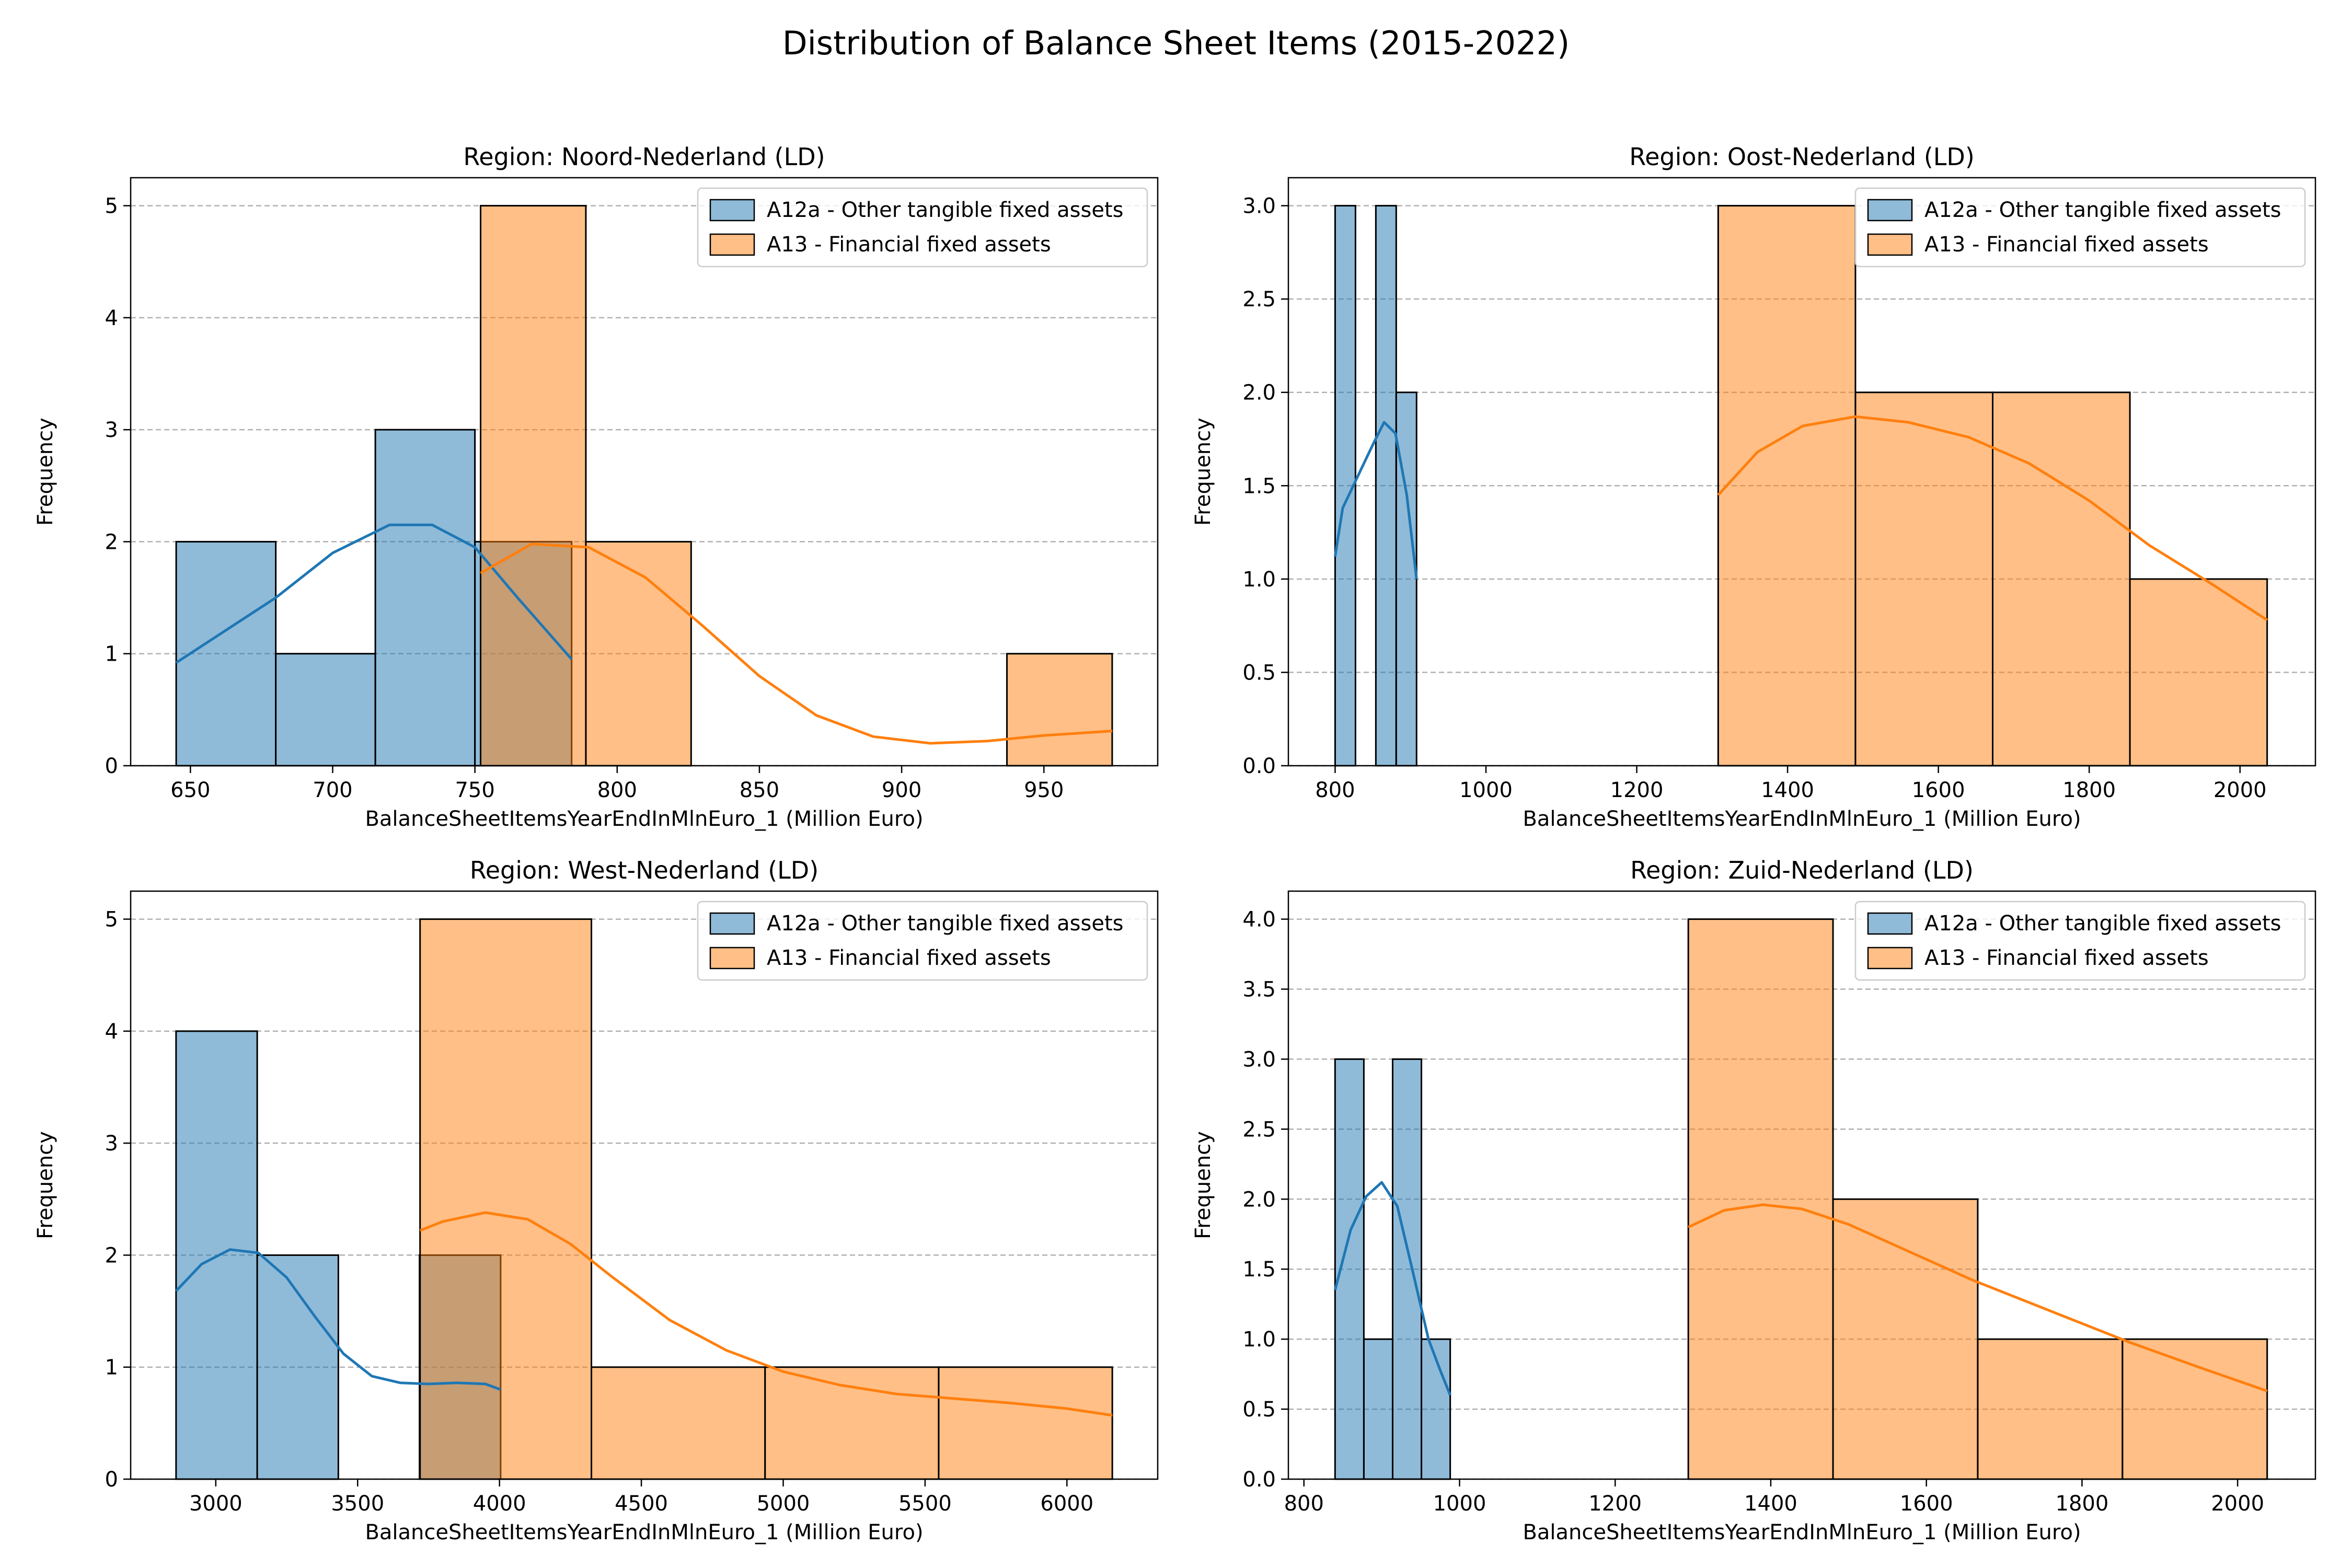 This screenshot has height=1568, width=2352. What do you see at coordinates (1066, 1504) in the screenshot?
I see `x-tick-label: 6000` at bounding box center [1066, 1504].